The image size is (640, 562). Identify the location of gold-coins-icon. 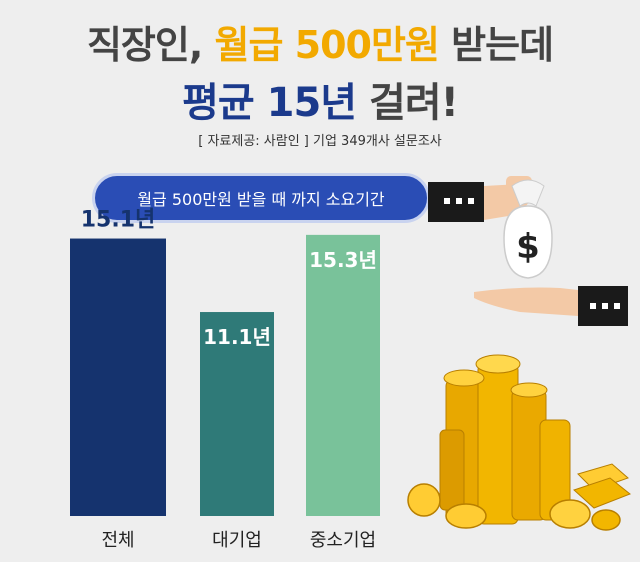
(519, 442).